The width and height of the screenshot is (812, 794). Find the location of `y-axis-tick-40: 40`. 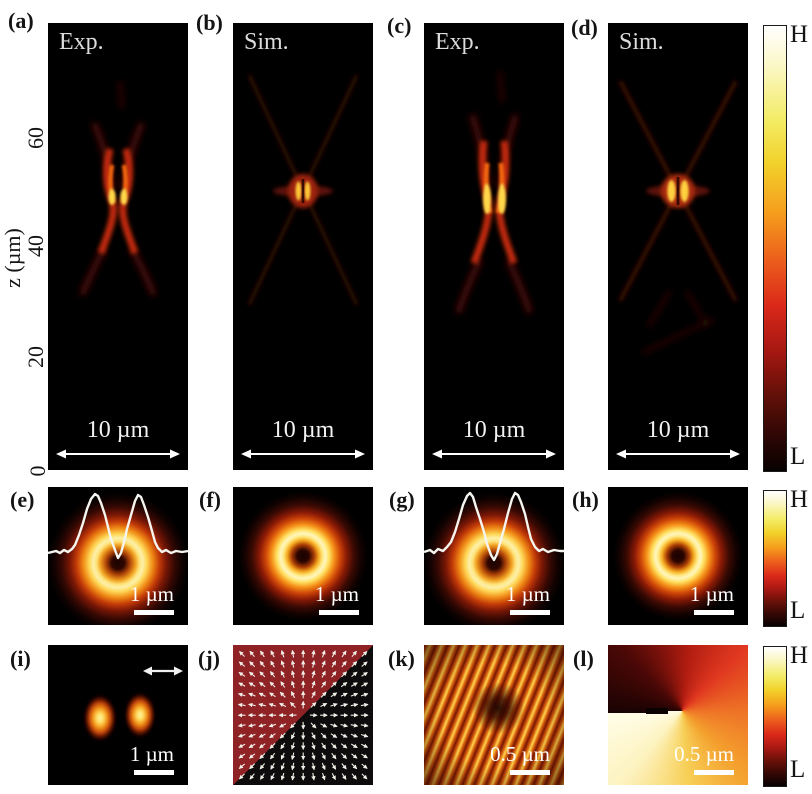

y-axis-tick-40: 40 is located at coordinates (35, 246).